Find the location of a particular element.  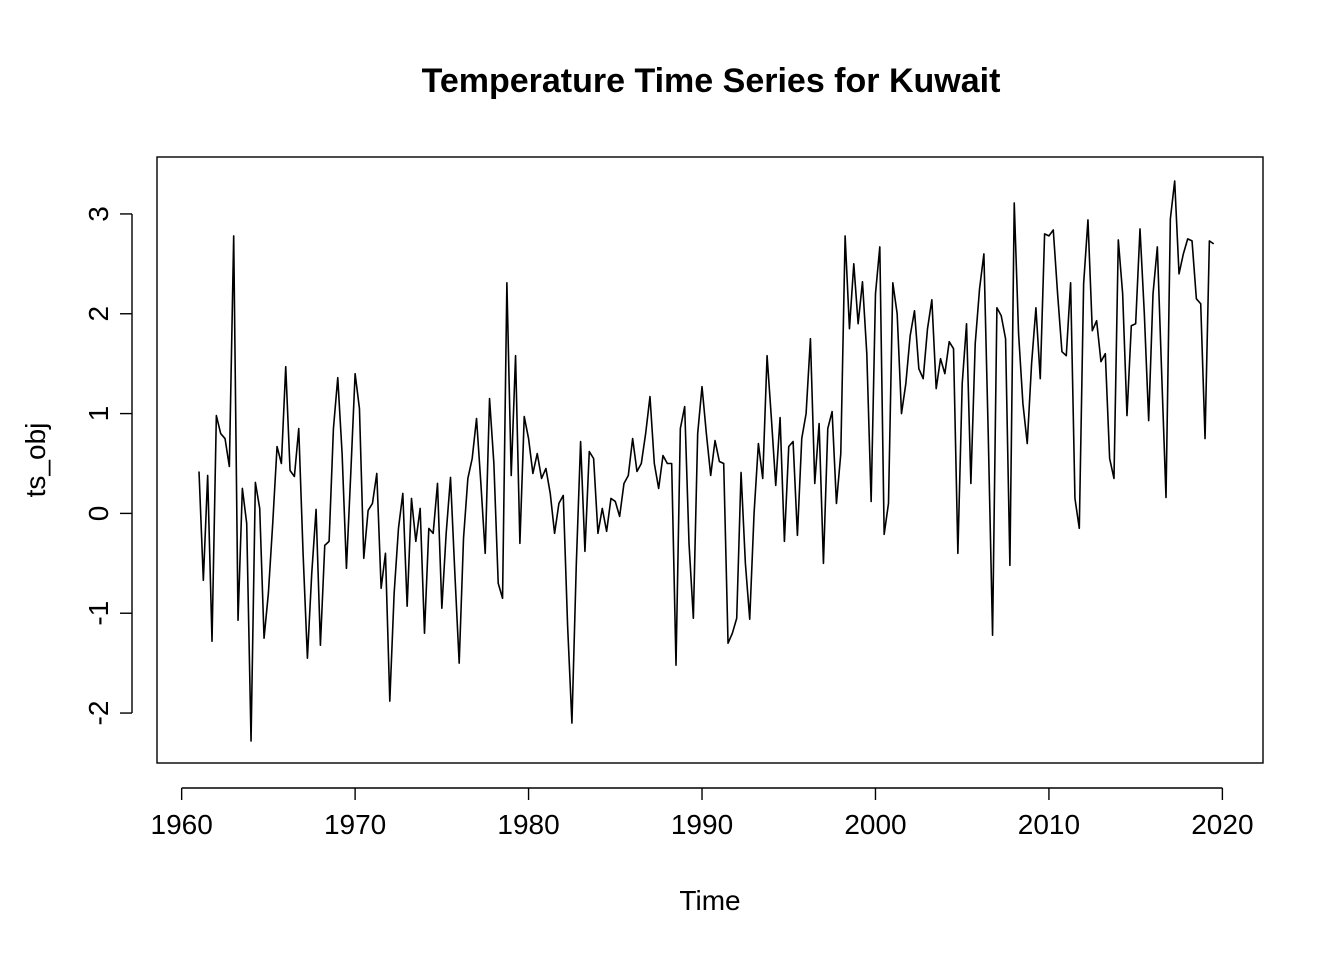

x-tick-label: 1960 is located at coordinates (182, 824).